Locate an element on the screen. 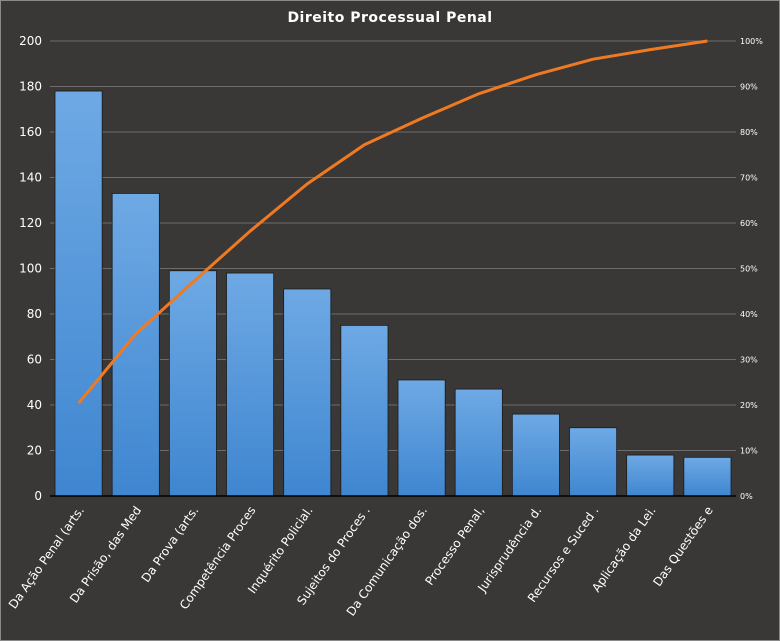  y2-tick-label: 0% is located at coordinates (746, 496).